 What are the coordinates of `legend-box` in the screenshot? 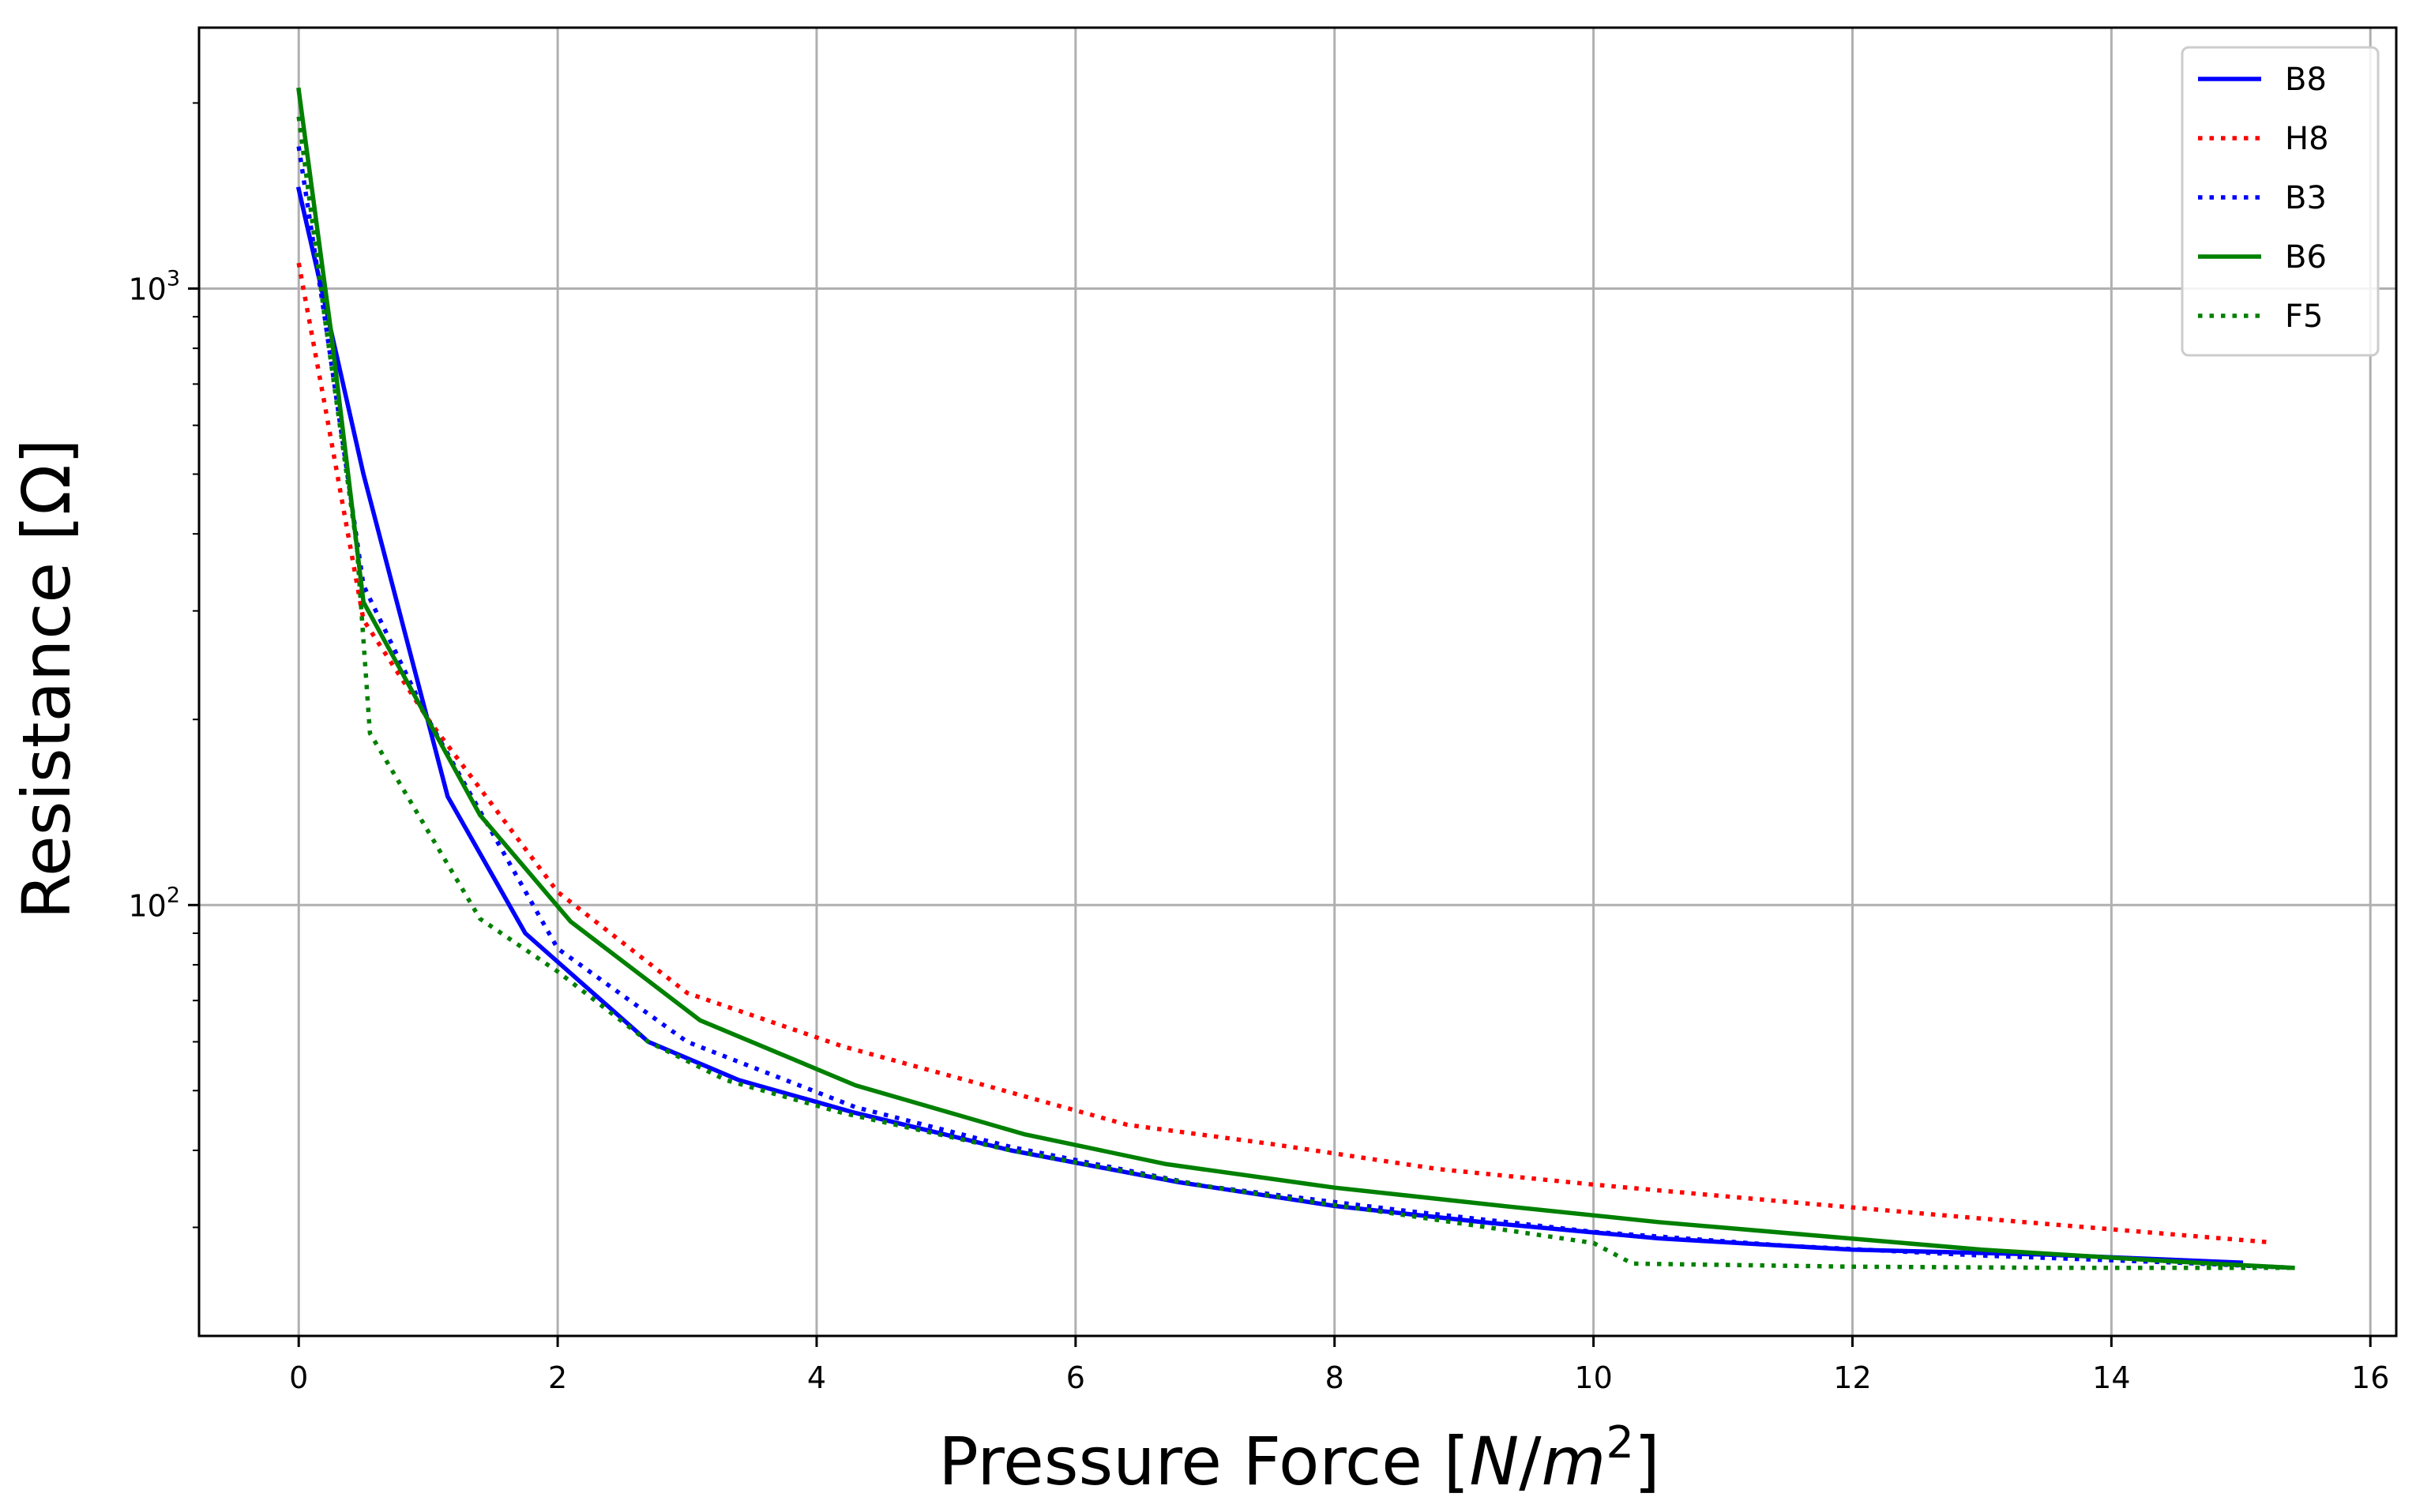 It's located at (2280, 201).